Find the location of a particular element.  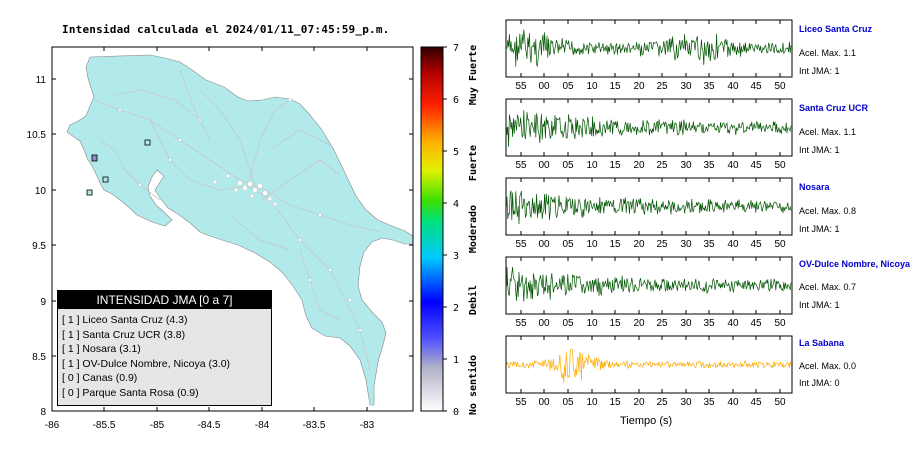

colorbar-tick-label: 4 is located at coordinates (456, 204).